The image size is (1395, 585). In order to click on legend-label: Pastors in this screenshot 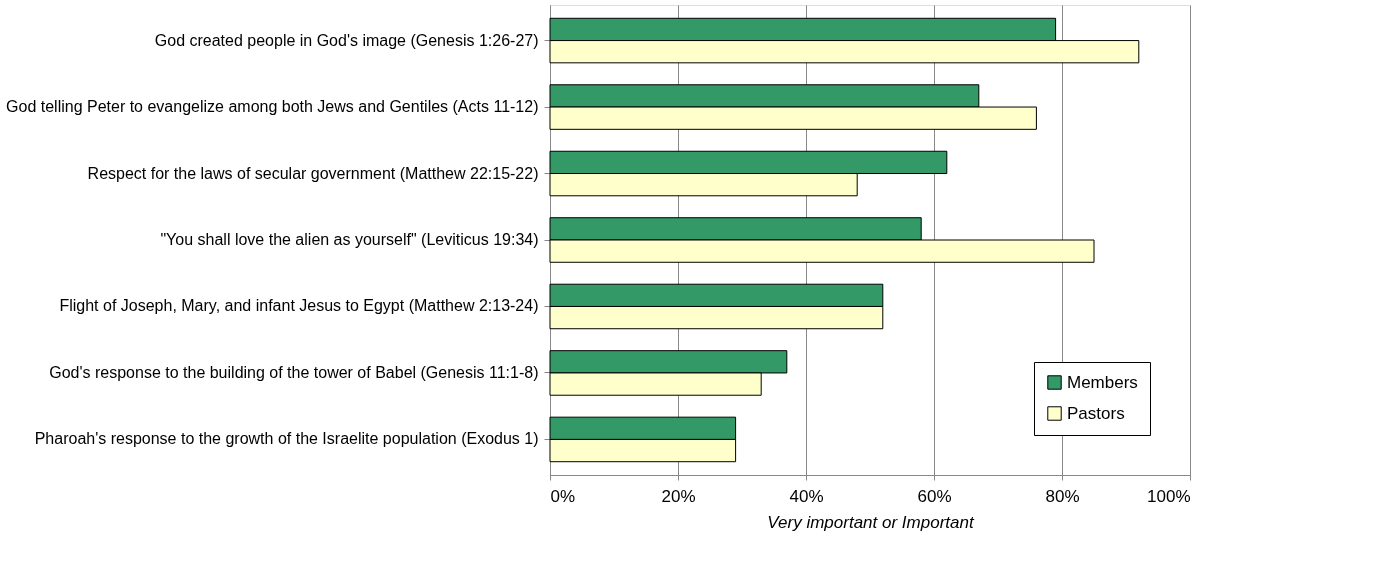, I will do `click(1096, 413)`.